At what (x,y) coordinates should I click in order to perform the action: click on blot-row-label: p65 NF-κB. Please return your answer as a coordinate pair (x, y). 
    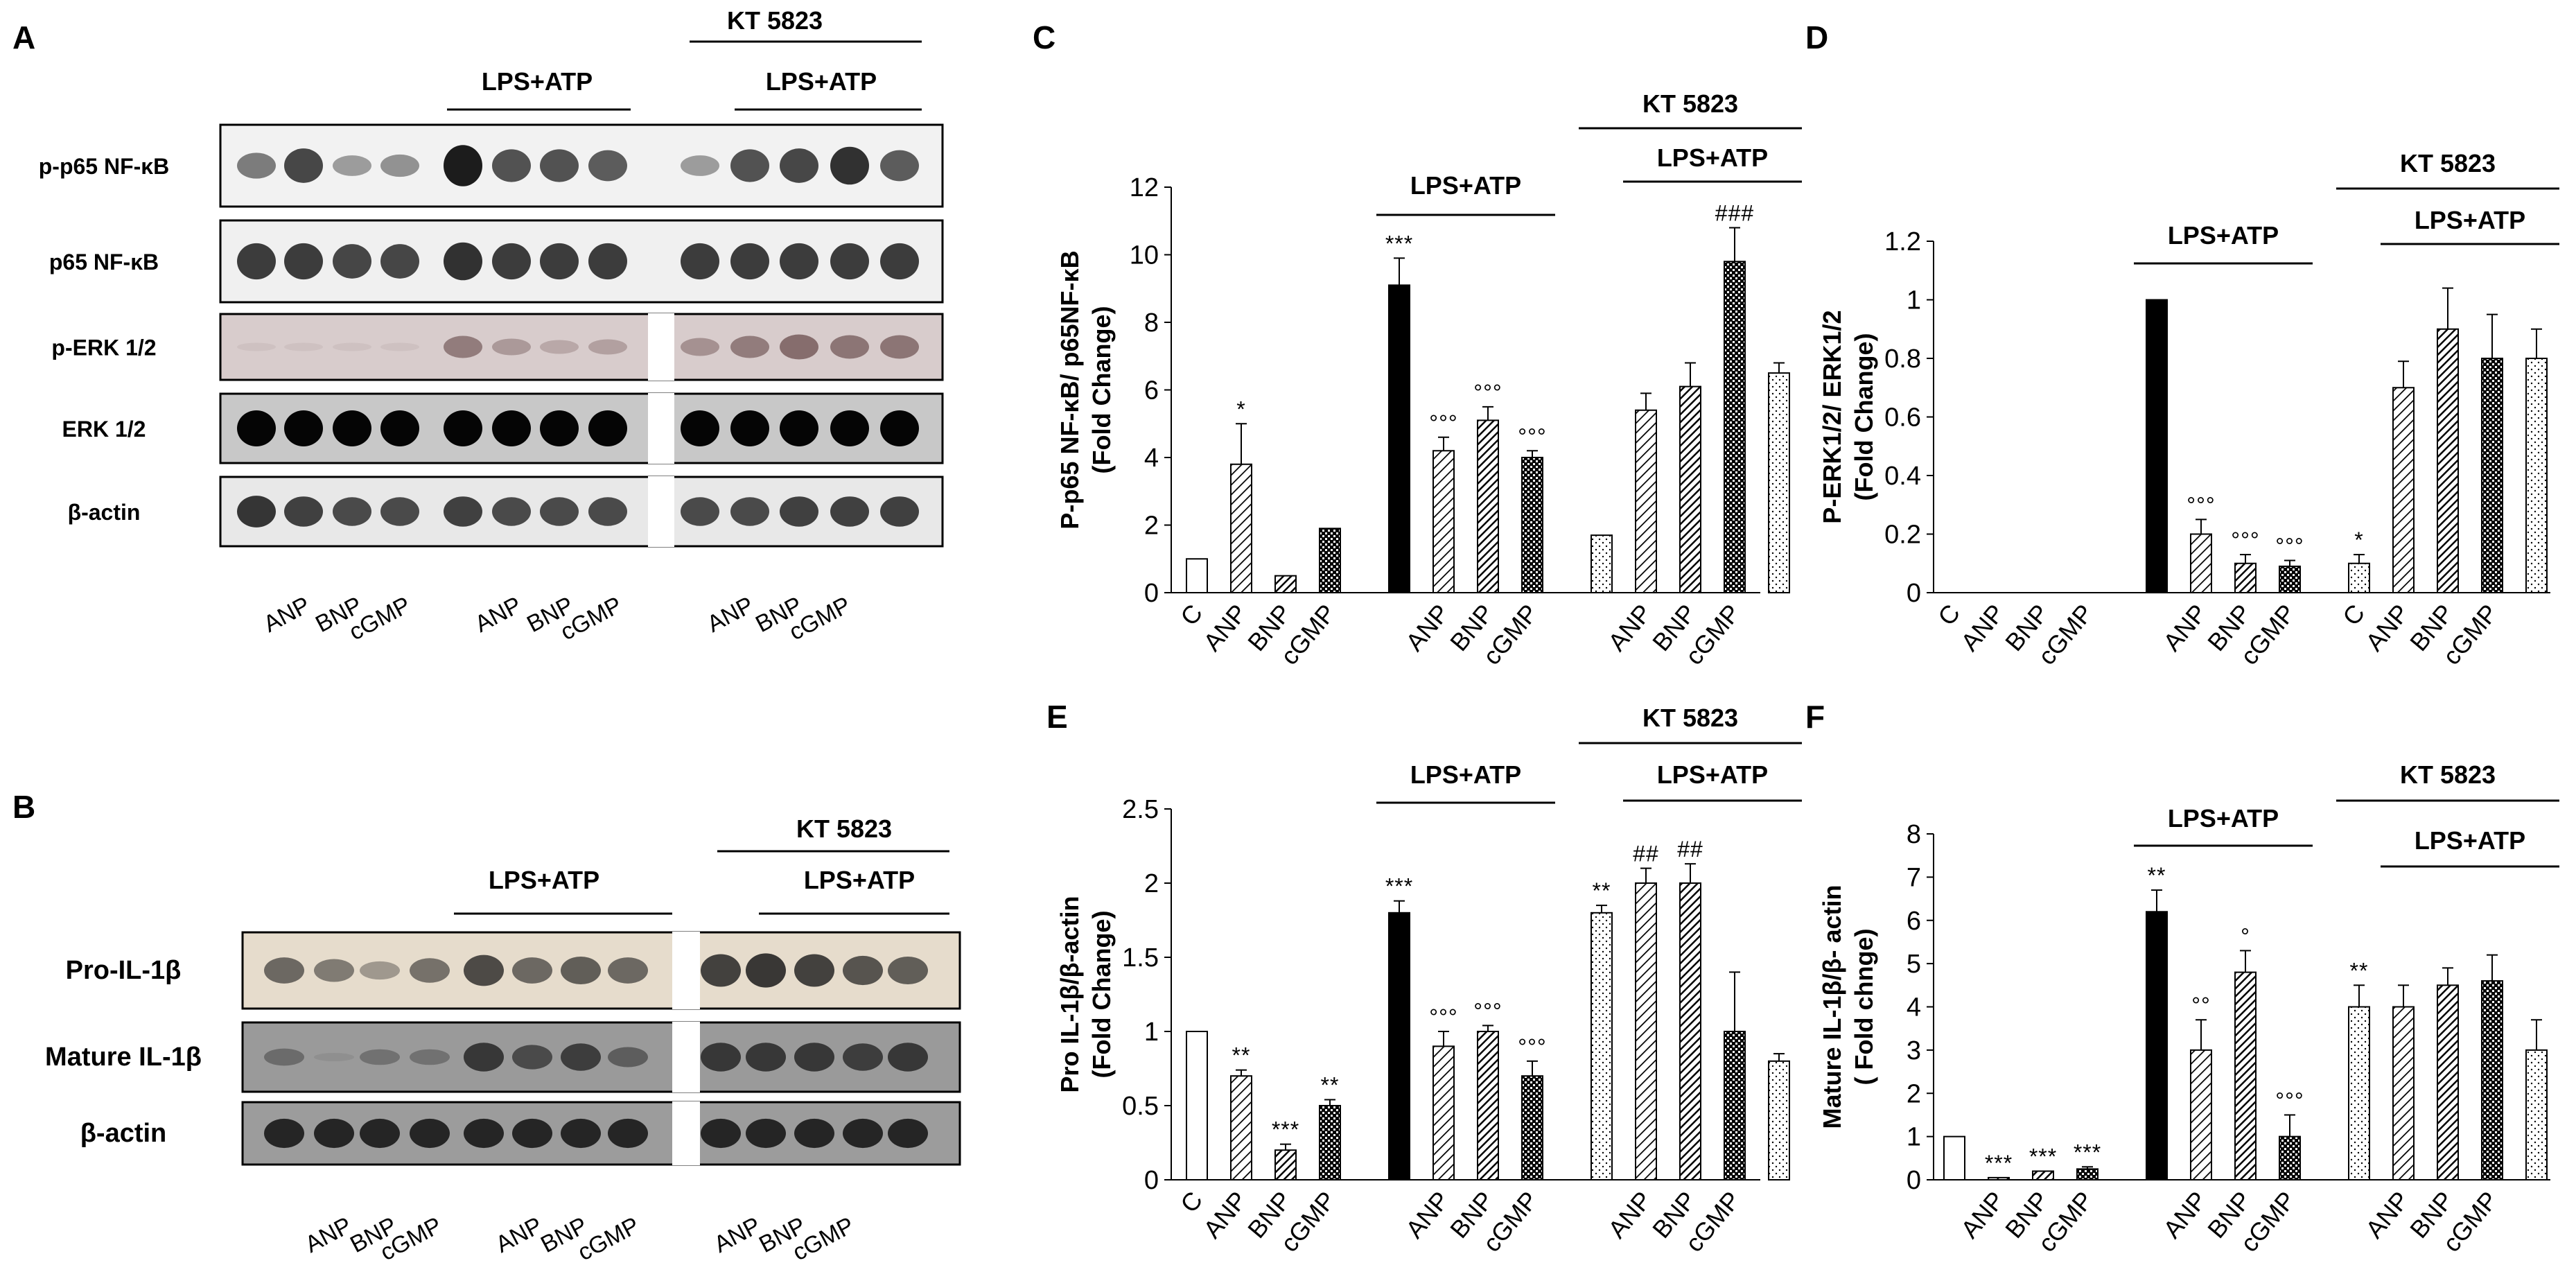
    Looking at the image, I should click on (104, 262).